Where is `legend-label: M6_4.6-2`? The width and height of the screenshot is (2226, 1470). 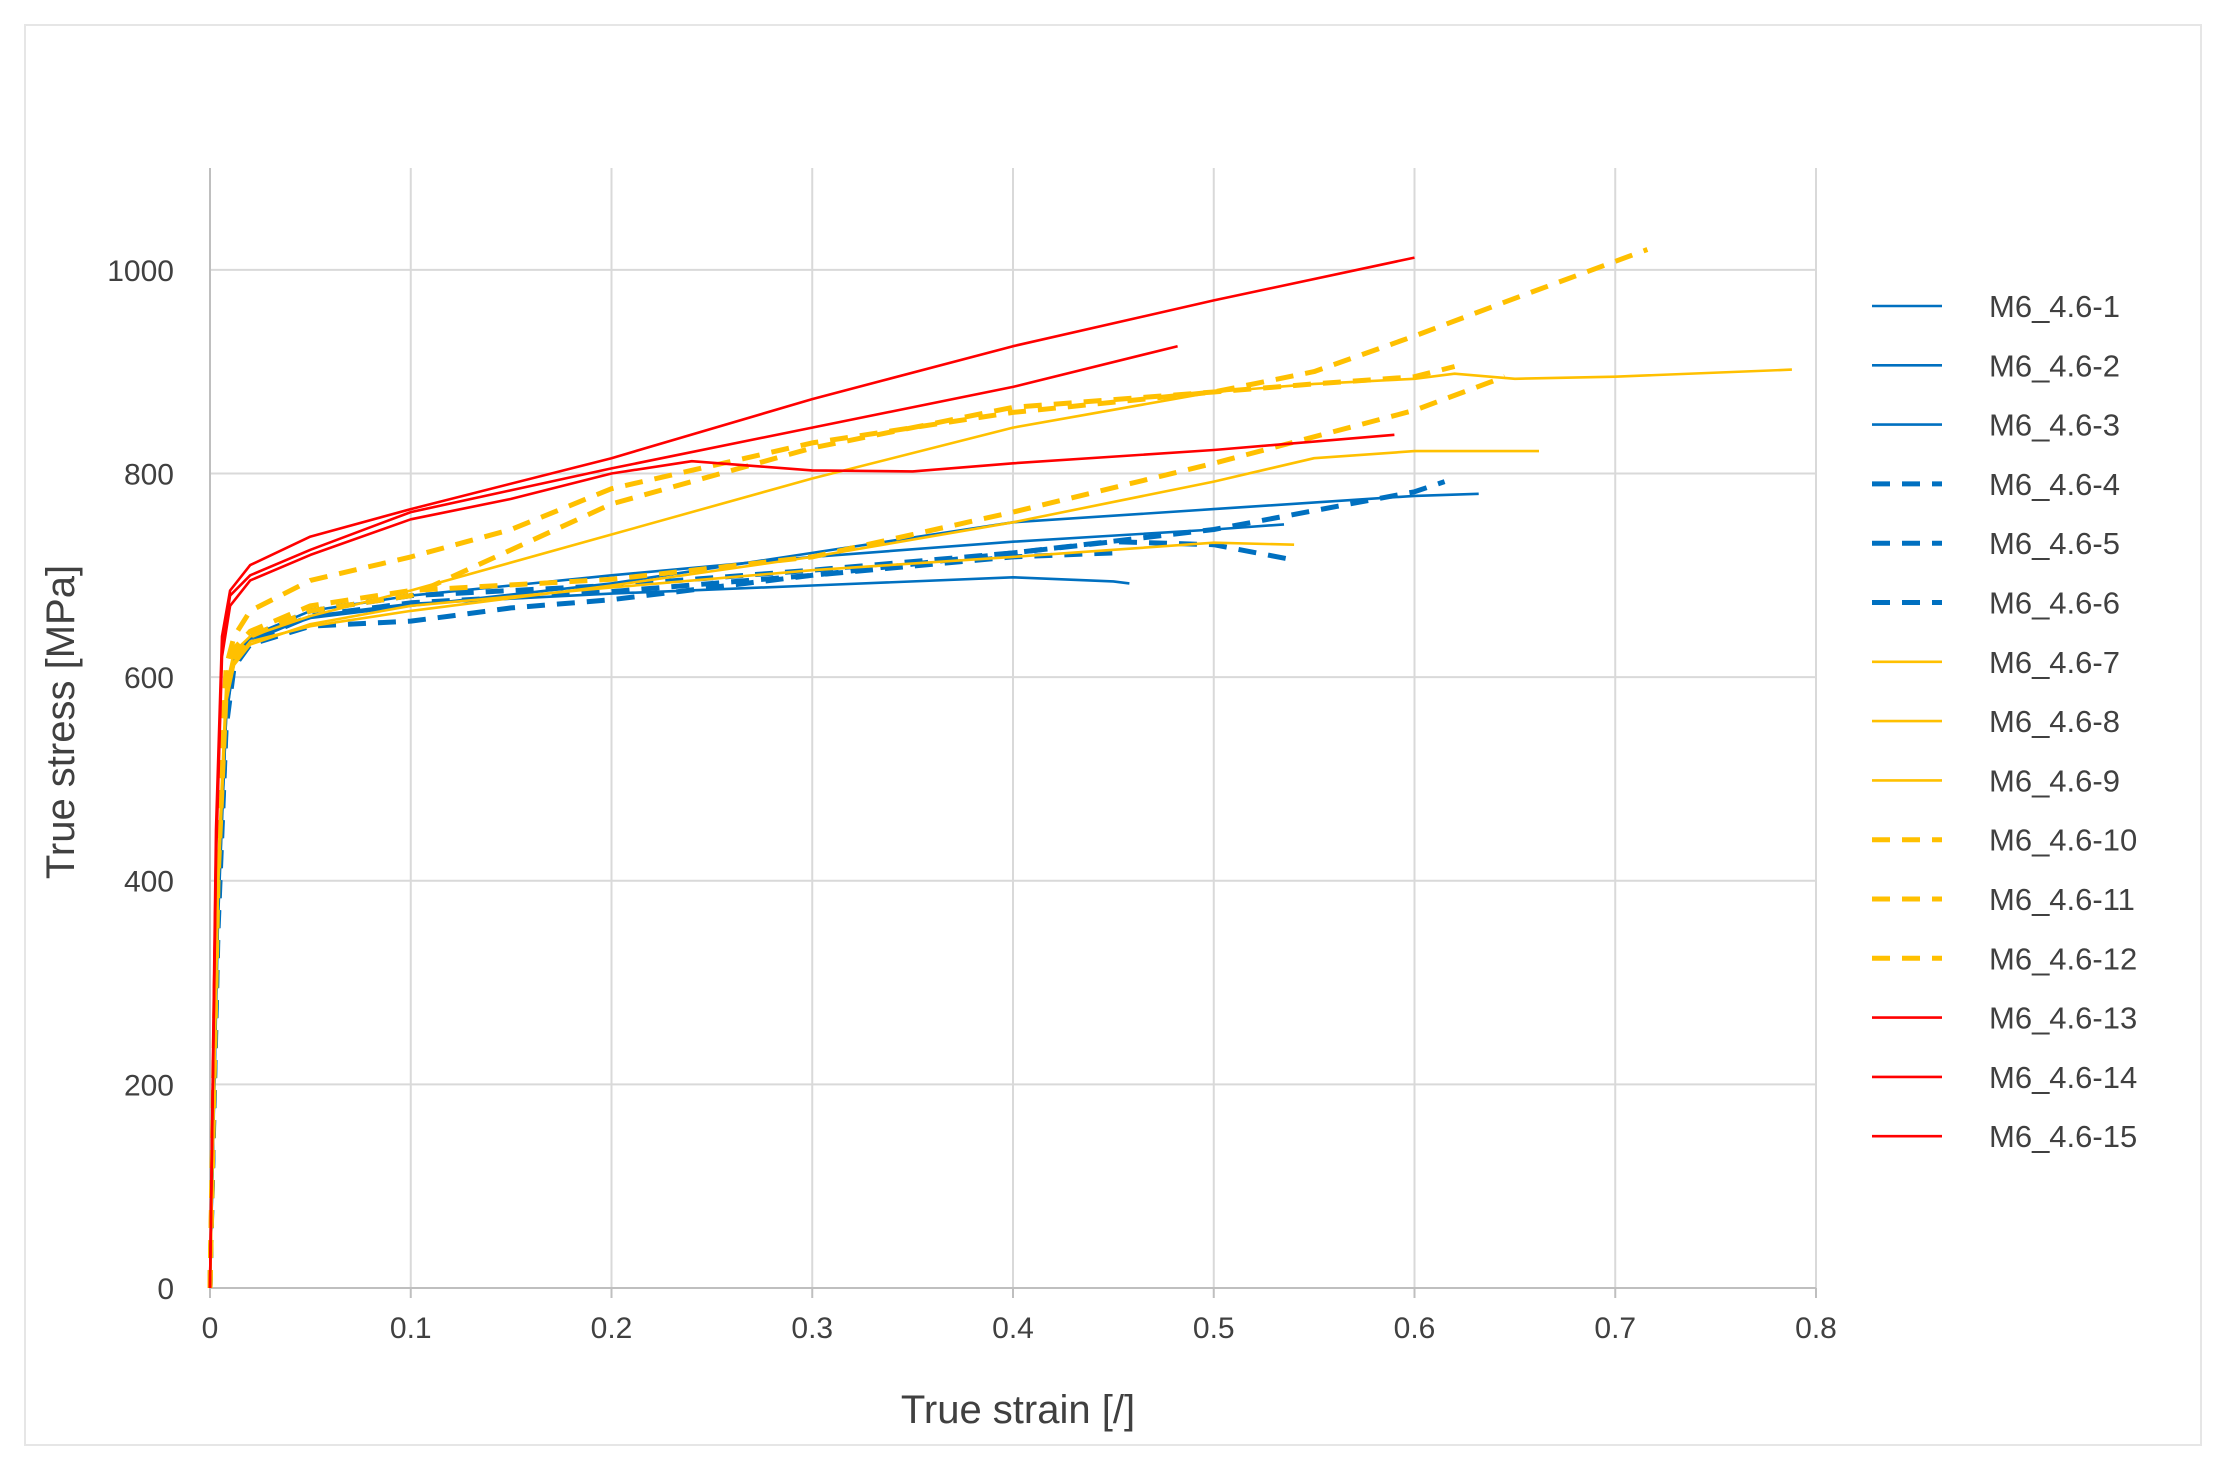
legend-label: M6_4.6-2 is located at coordinates (2054, 365).